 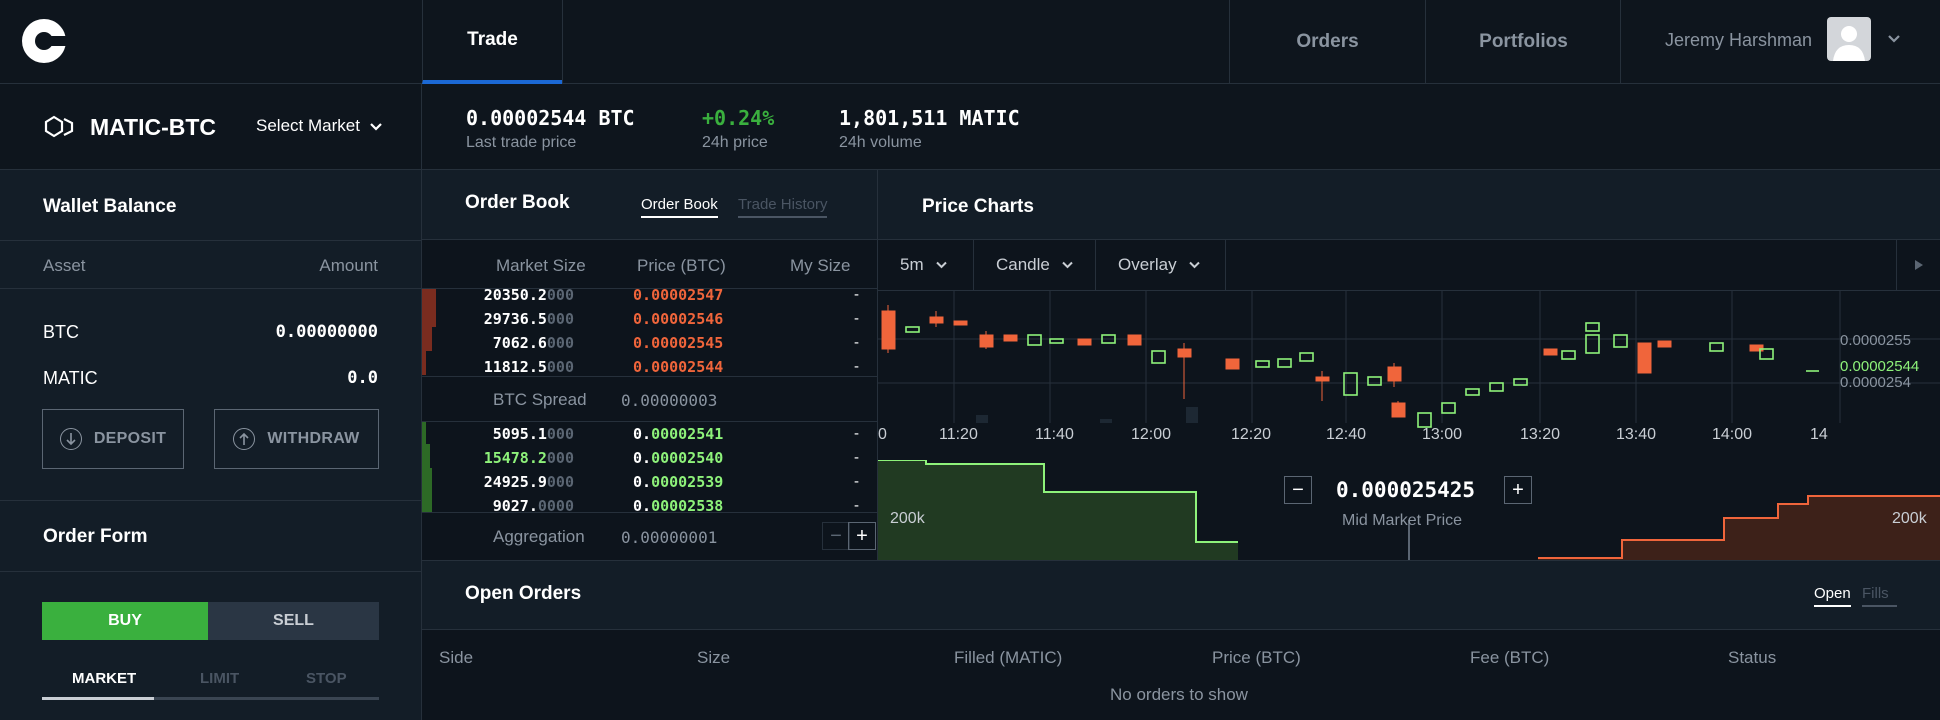 I want to click on depth-axis-right: 200k, so click(x=1909, y=518).